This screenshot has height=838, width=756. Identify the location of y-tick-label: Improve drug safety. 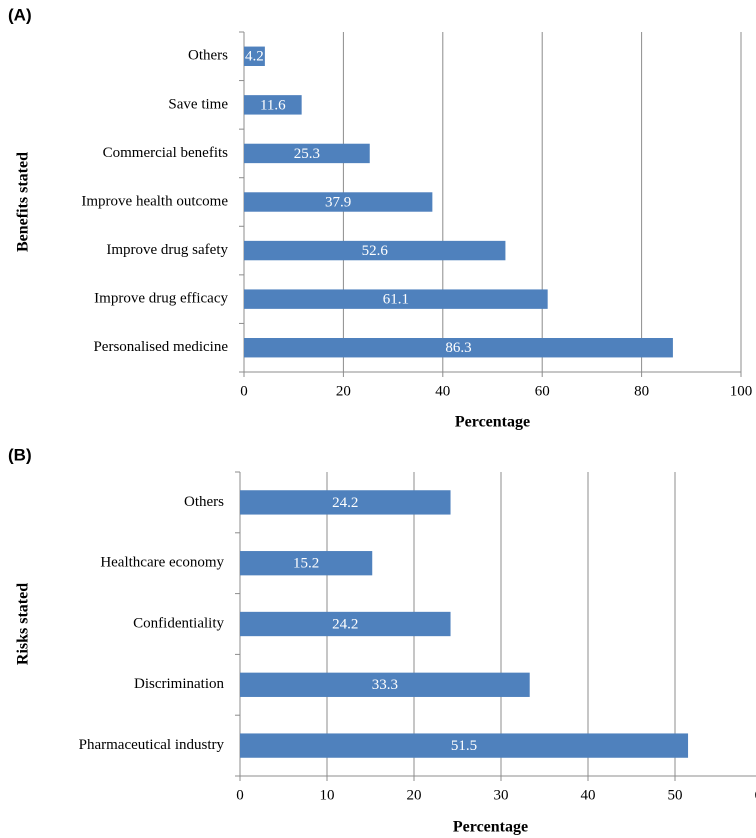
(167, 250).